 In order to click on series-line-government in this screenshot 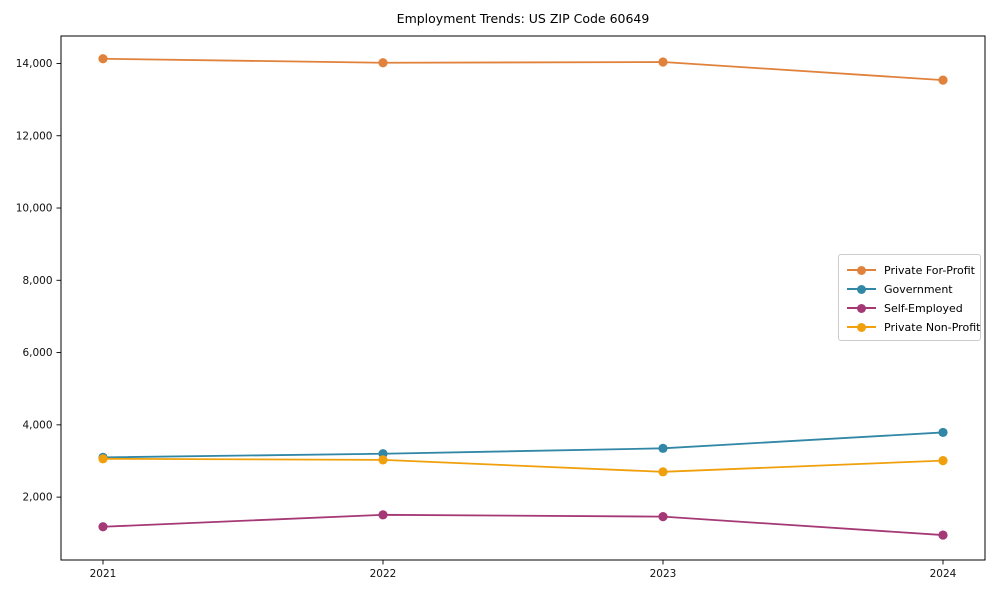, I will do `click(523, 445)`.